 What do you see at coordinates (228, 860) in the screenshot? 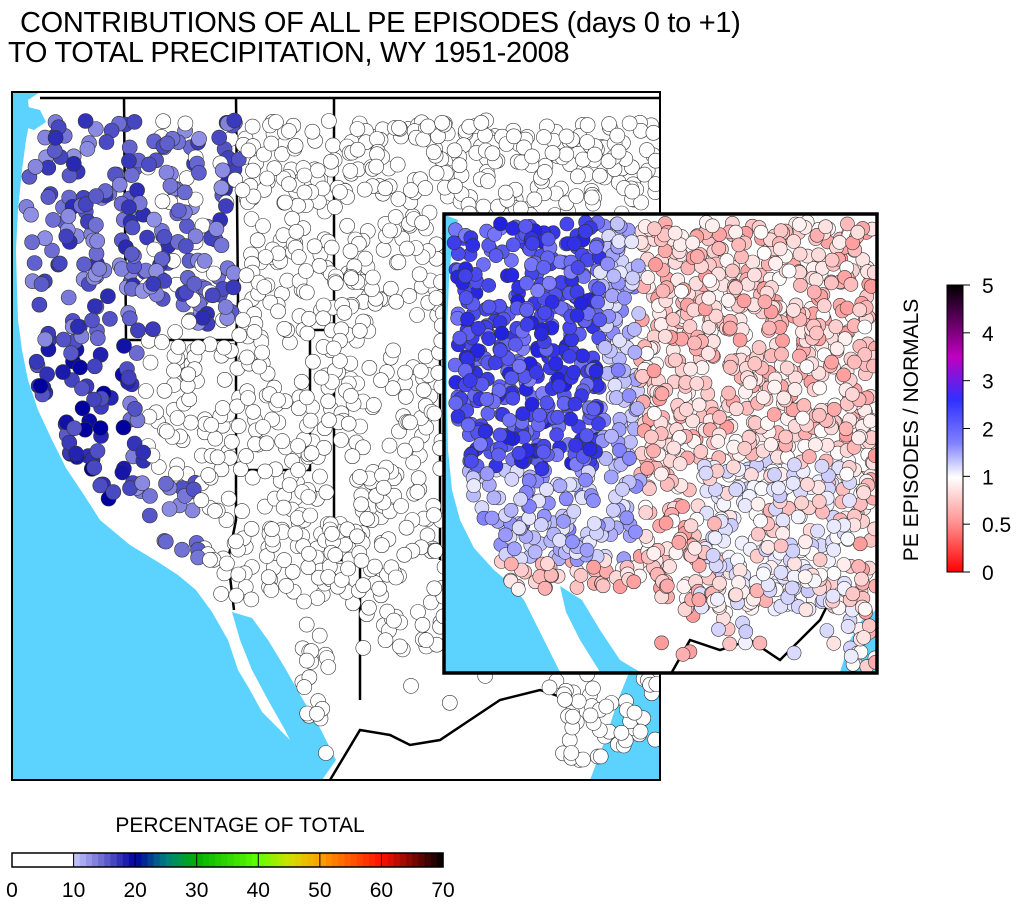
I see `bottom-colorbar-segments` at bounding box center [228, 860].